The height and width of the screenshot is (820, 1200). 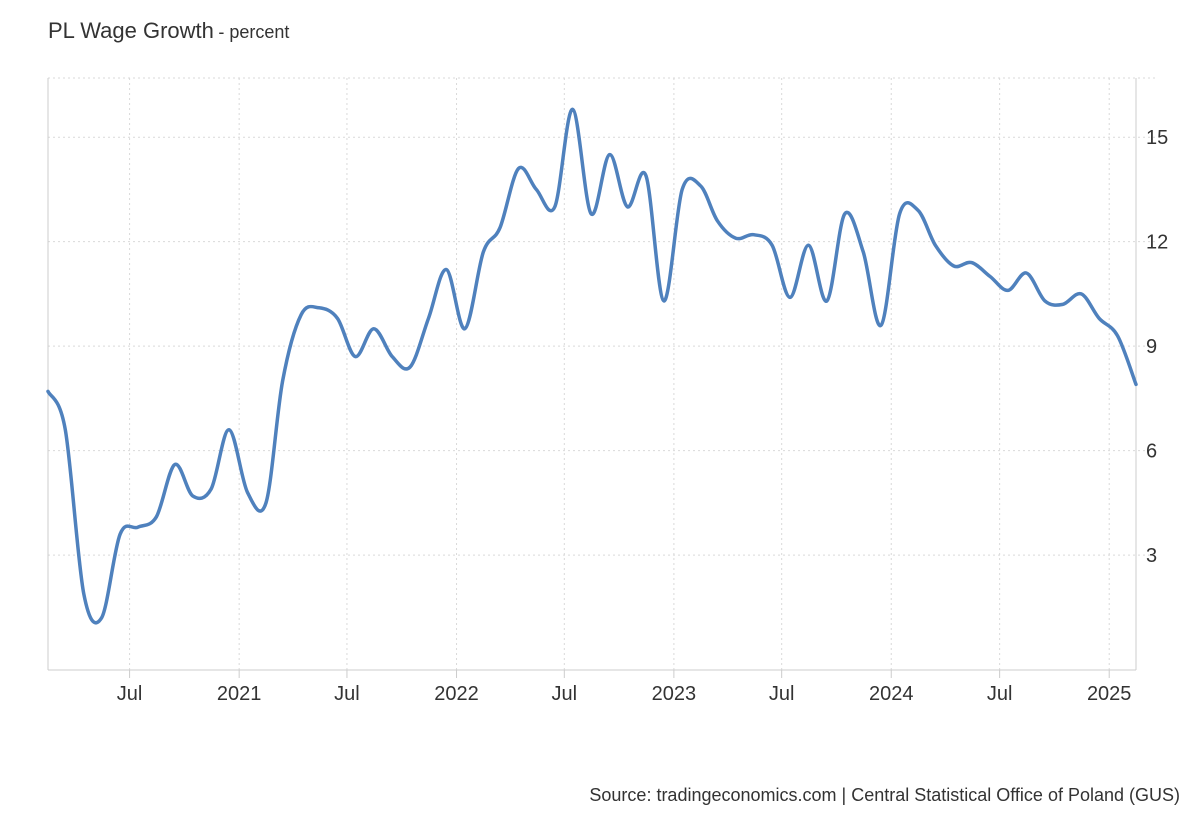 I want to click on chart-header: PL Wage Growth - percent, so click(x=168, y=31).